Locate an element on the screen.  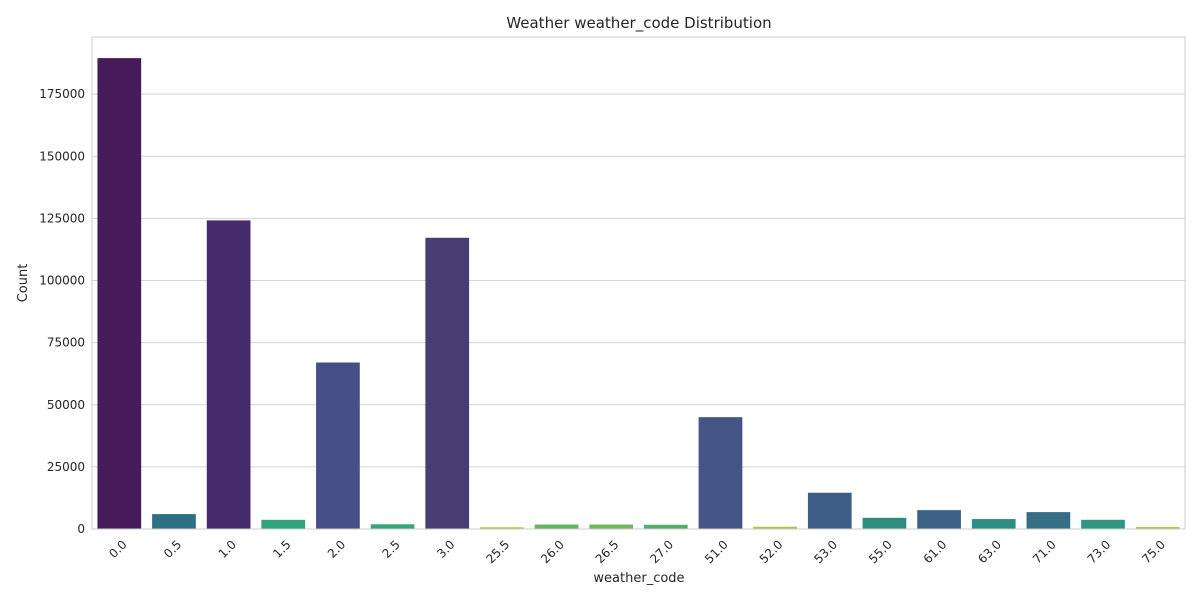
y-tick-label: 0 is located at coordinates (81, 529).